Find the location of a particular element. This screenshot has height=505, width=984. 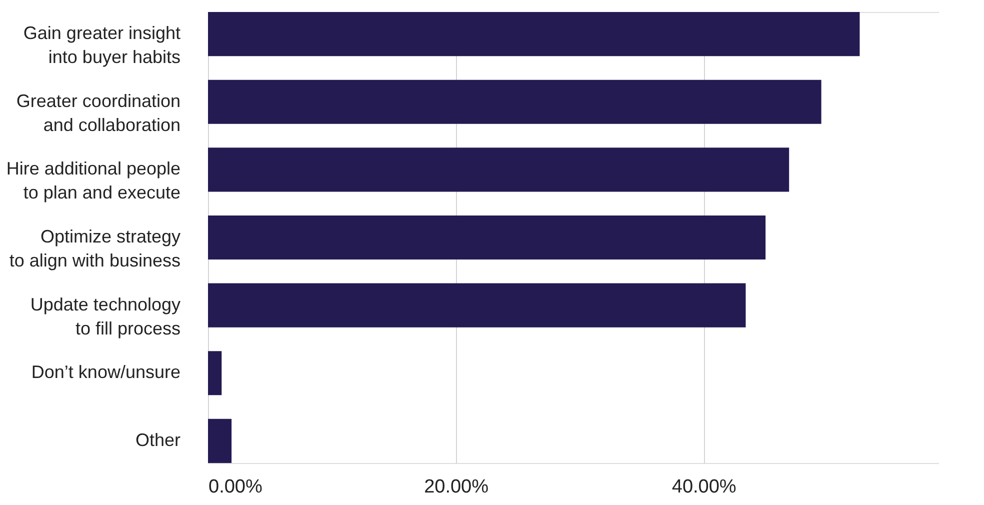

x-tick-label: 40.00% is located at coordinates (704, 487).